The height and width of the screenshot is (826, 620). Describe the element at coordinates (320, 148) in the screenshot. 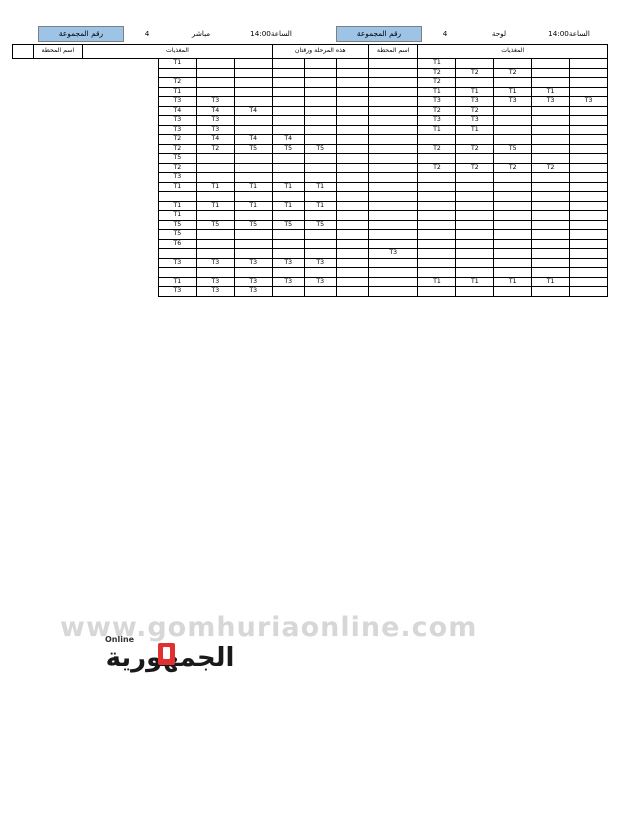

I see `feeder-code-right: T5` at that location.